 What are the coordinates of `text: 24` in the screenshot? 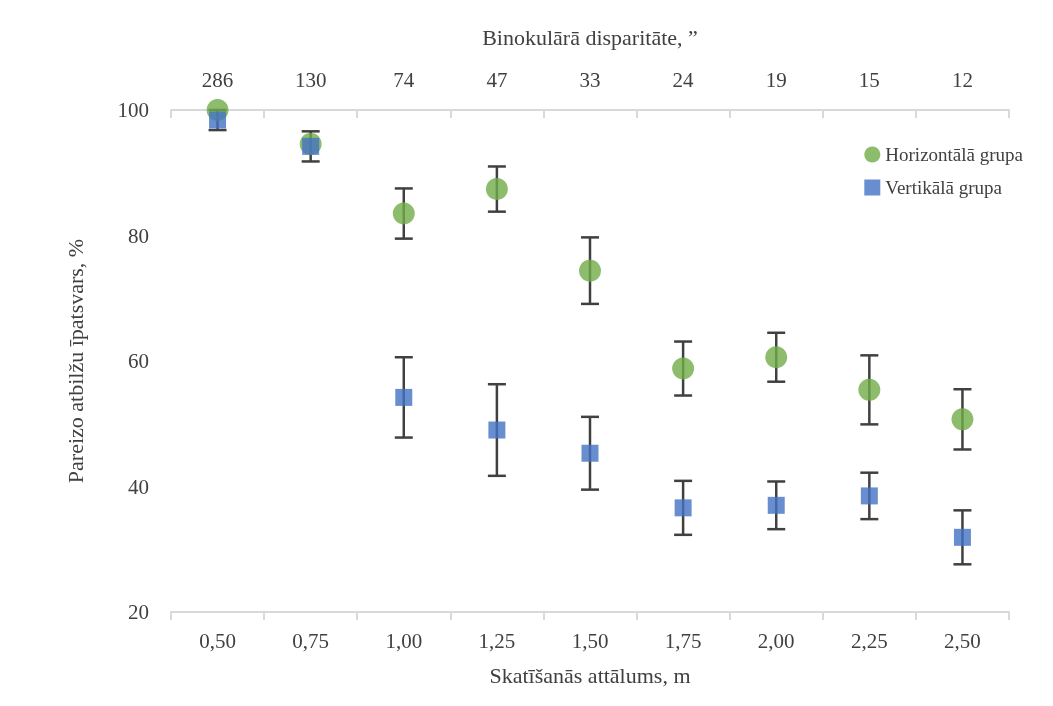 It's located at (683, 79).